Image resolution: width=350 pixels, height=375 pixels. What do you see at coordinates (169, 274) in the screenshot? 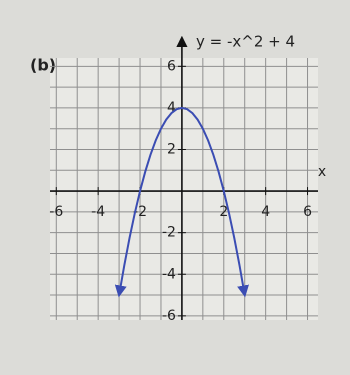
I see `y-tick-label: -4` at bounding box center [169, 274].